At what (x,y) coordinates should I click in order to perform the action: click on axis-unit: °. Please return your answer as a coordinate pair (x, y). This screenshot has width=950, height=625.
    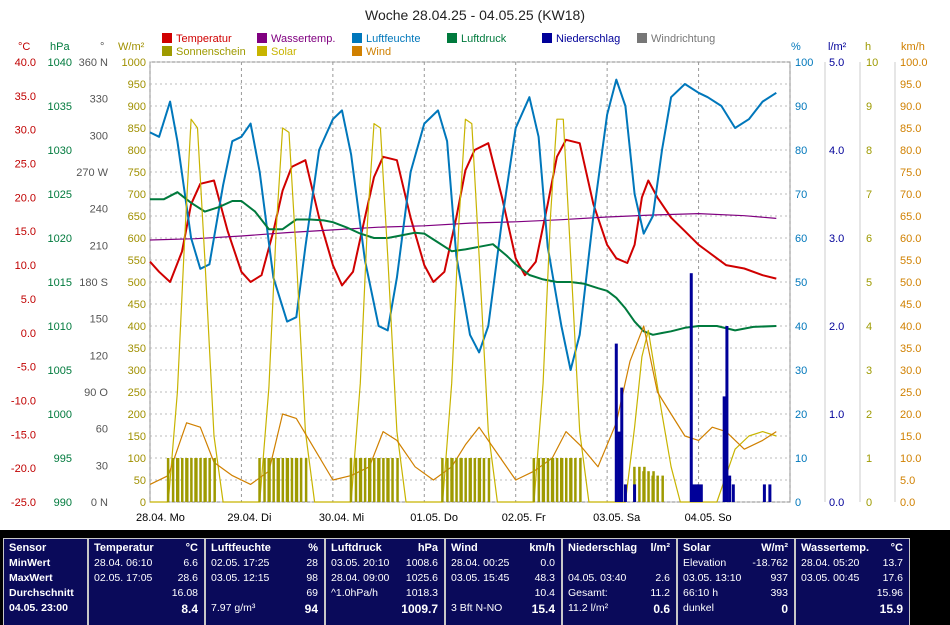
    Looking at the image, I should click on (102, 47).